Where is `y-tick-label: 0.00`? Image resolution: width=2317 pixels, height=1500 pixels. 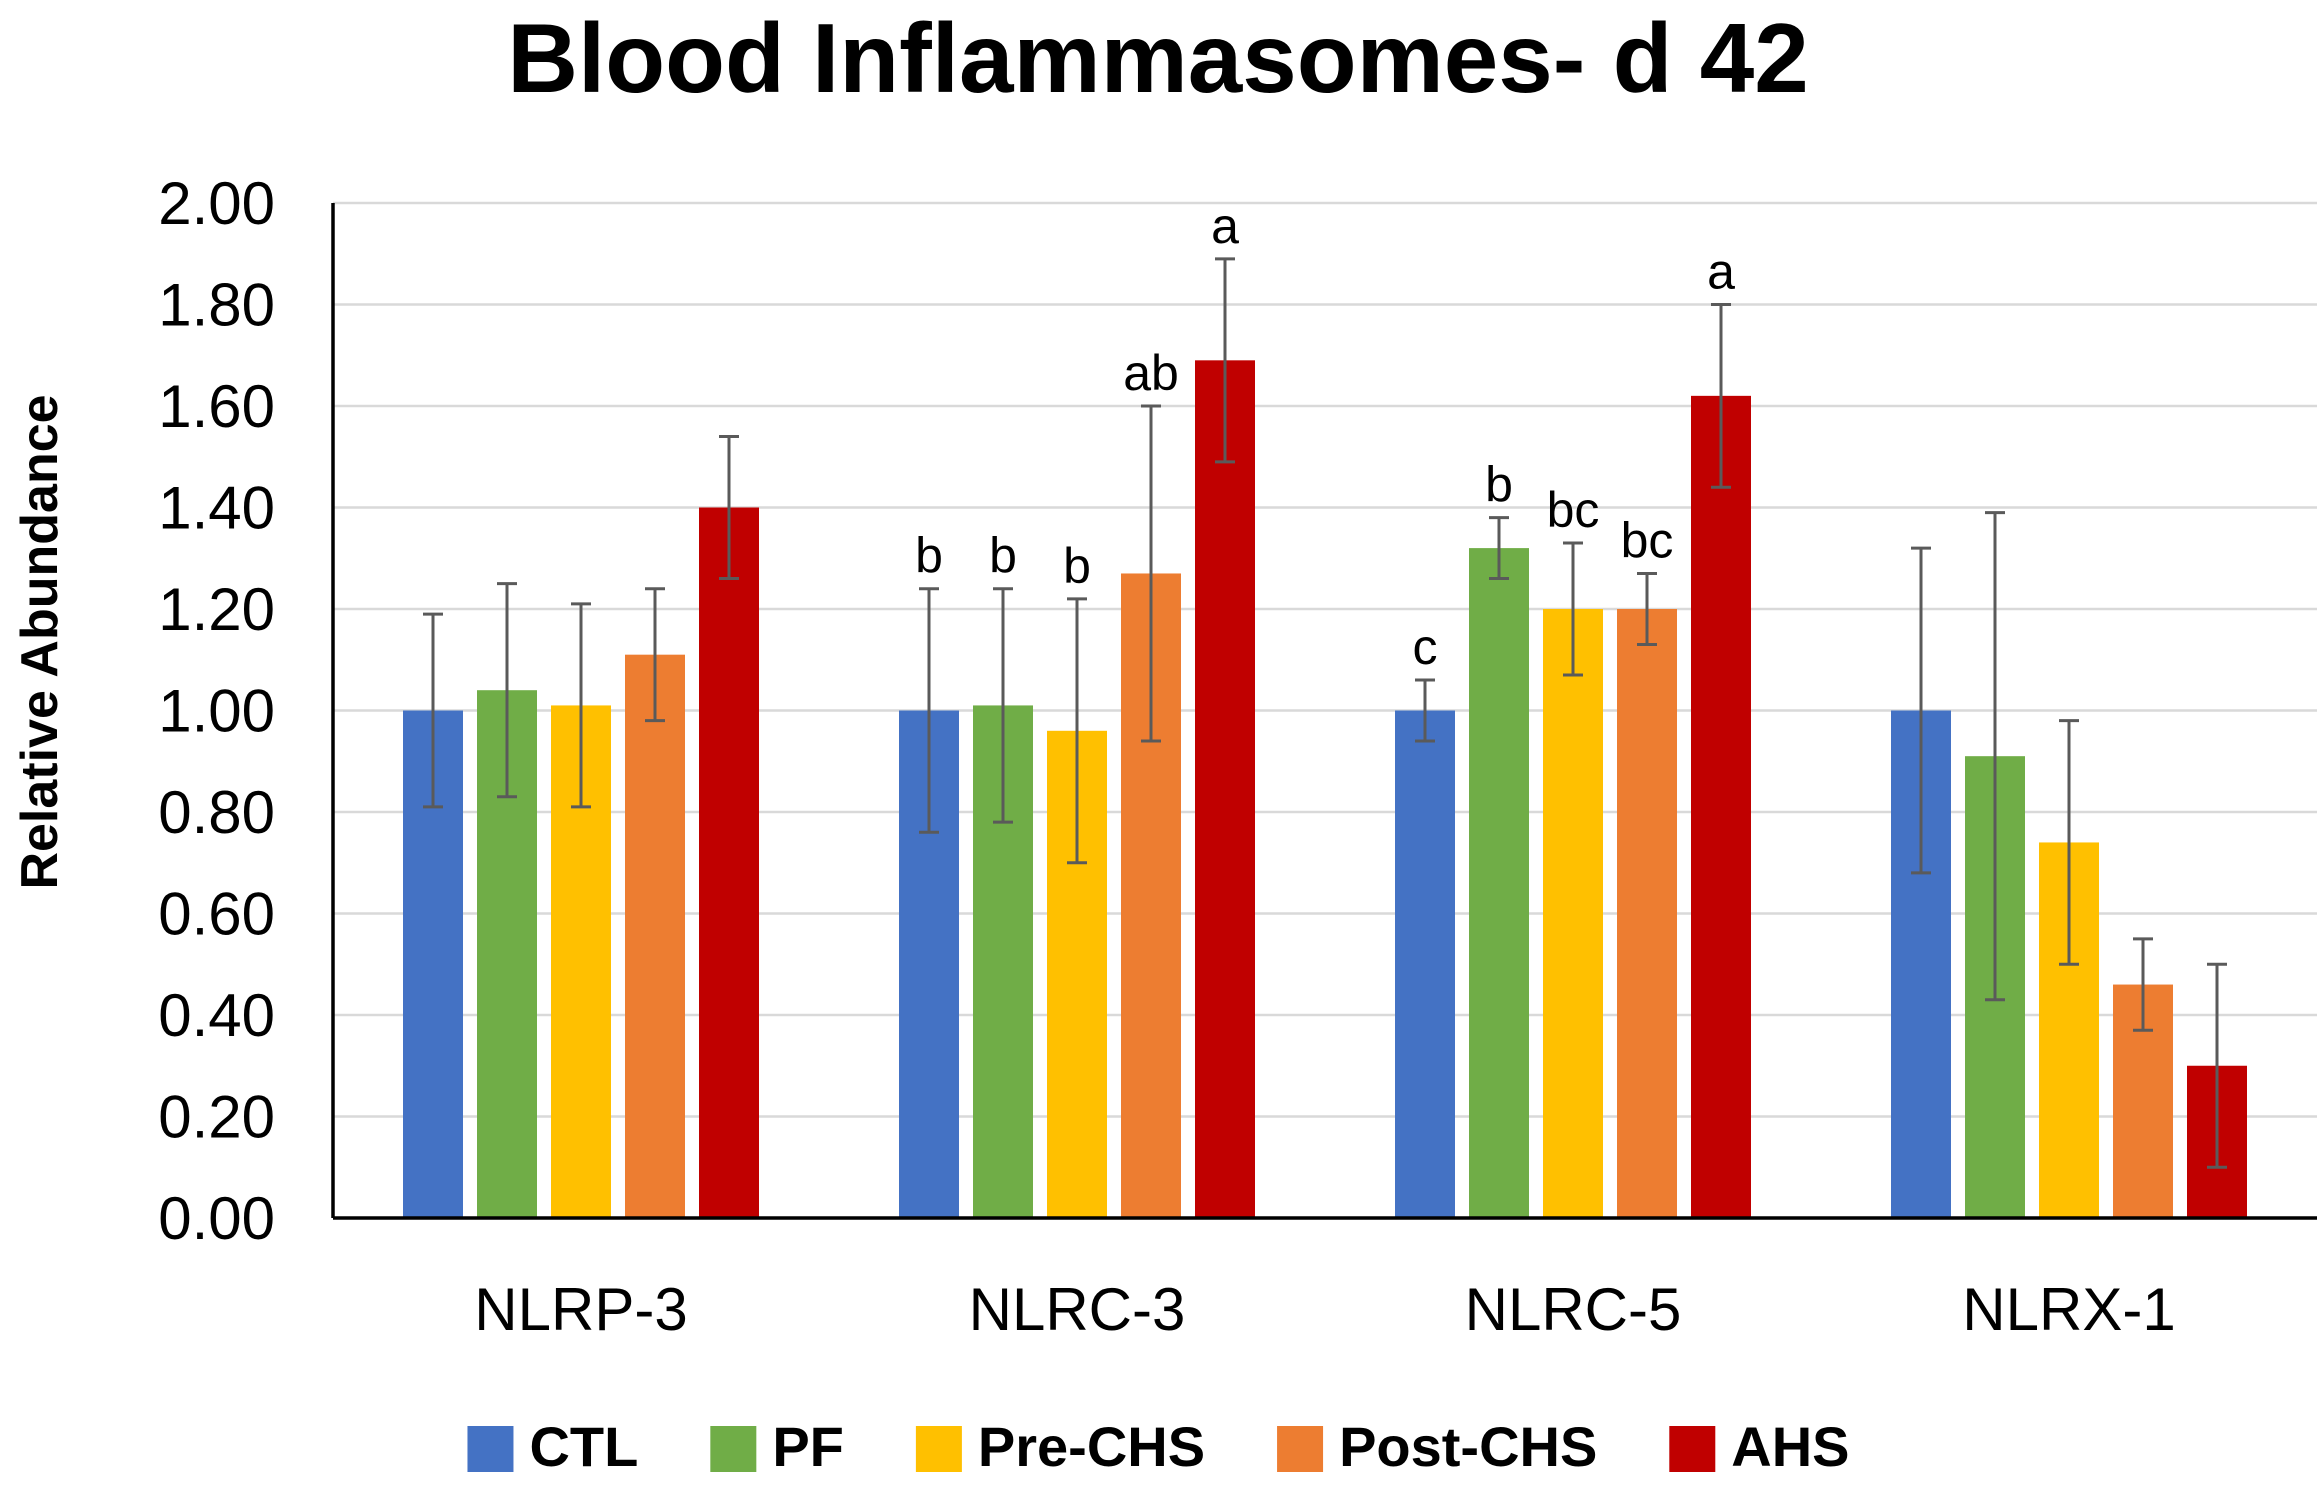
y-tick-label: 0.00 is located at coordinates (216, 1218).